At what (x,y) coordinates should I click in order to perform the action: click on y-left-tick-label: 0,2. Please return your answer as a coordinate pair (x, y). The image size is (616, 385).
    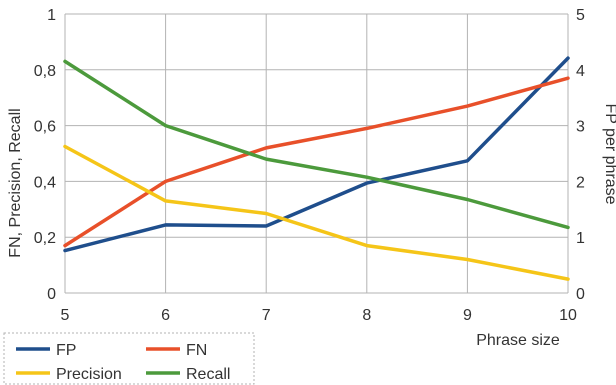
    Looking at the image, I should click on (45, 238).